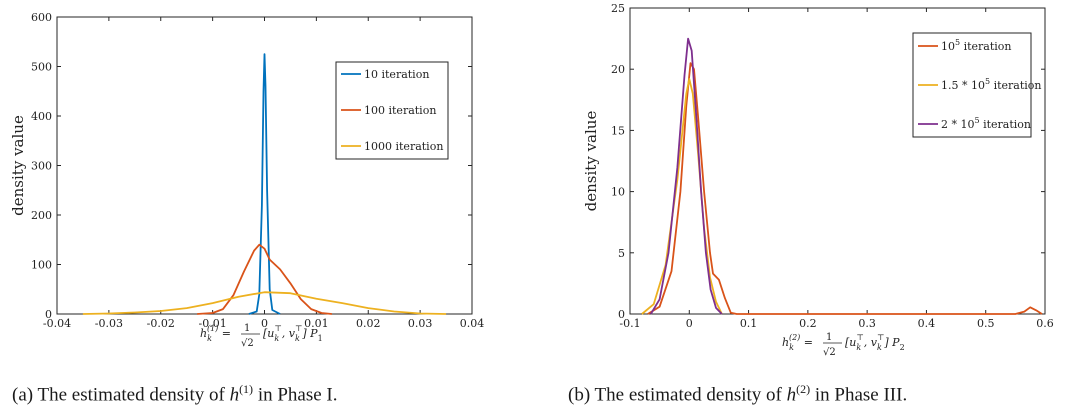  What do you see at coordinates (808, 323) in the screenshot?
I see `x-tick-label: 0.2` at bounding box center [808, 323].